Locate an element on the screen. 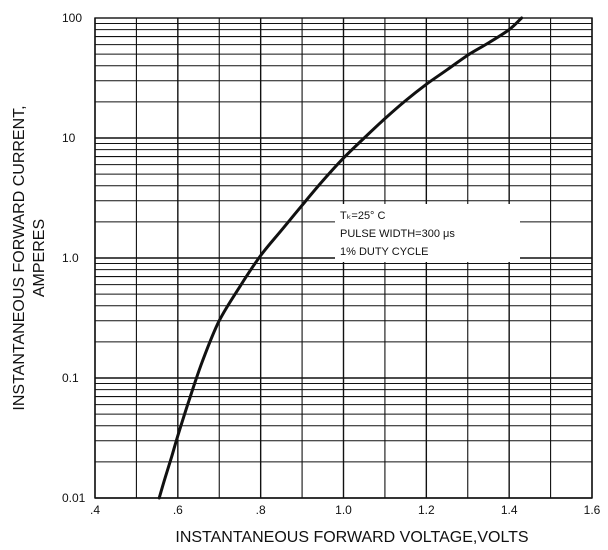 The width and height of the screenshot is (608, 550). x-tick-label: .8 is located at coordinates (261, 510).